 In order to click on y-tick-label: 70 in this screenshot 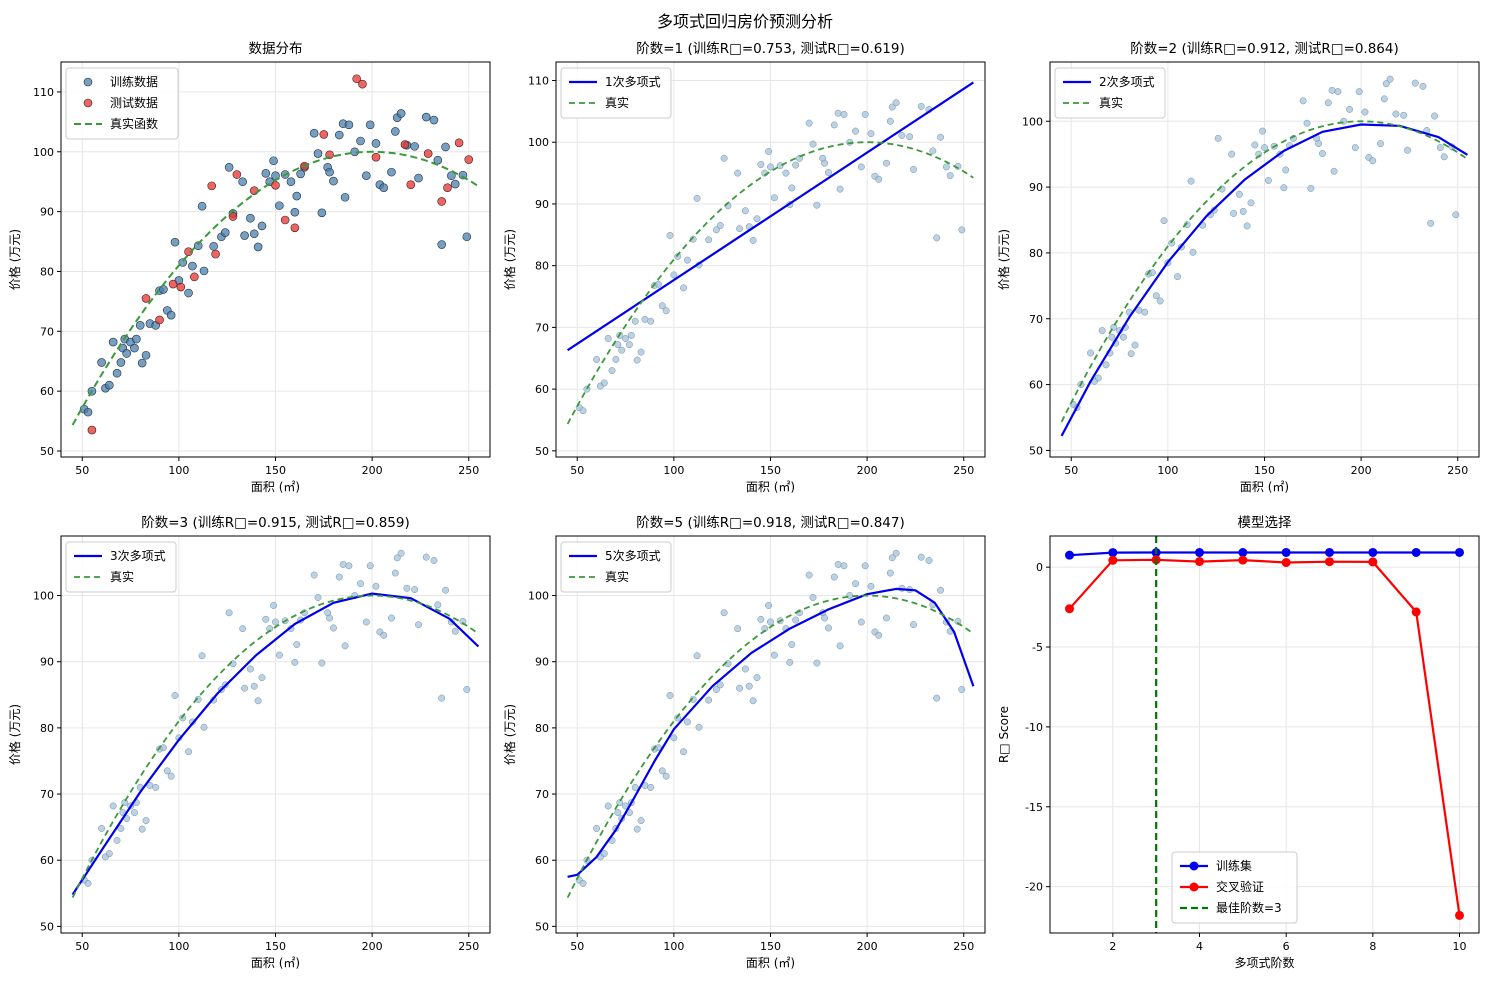, I will do `click(542, 327)`.